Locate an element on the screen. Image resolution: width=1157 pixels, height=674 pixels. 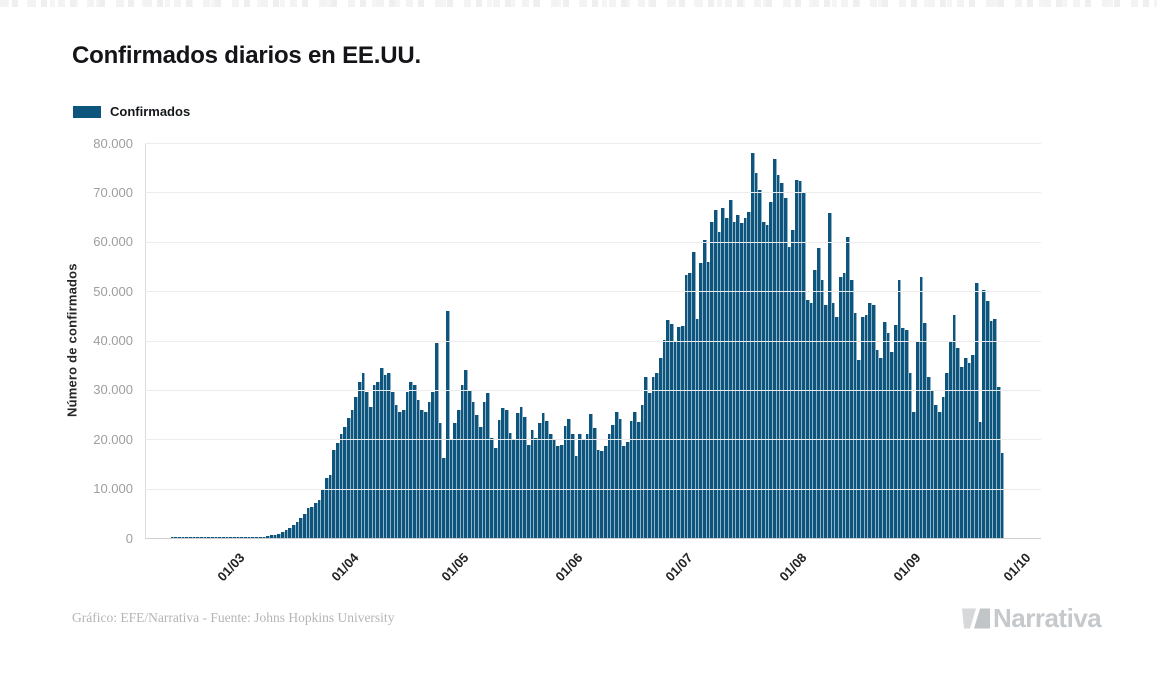
x-tick-label-text: 01/10 is located at coordinates (1017, 567).